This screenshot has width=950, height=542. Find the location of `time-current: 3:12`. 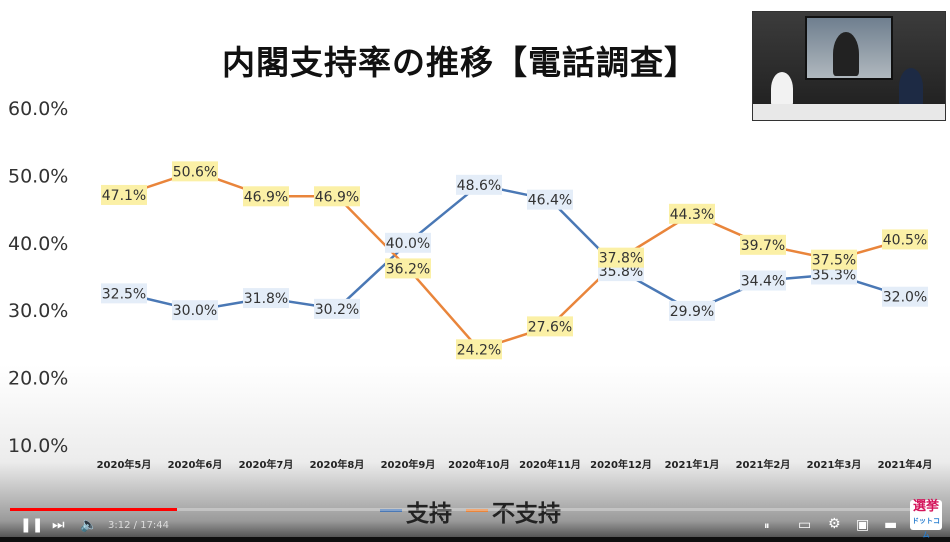

time-current: 3:12 is located at coordinates (119, 525).